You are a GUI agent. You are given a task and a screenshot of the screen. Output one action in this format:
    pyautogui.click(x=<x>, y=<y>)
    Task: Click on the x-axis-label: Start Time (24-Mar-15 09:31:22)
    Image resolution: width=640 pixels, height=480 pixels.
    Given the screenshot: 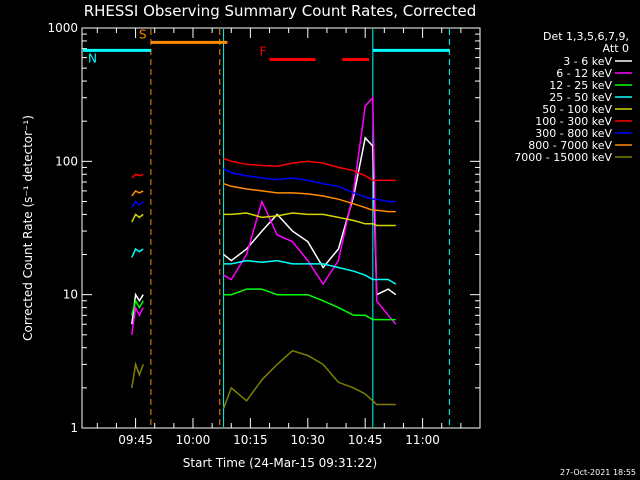 What is the action you would take?
    pyautogui.click(x=280, y=463)
    